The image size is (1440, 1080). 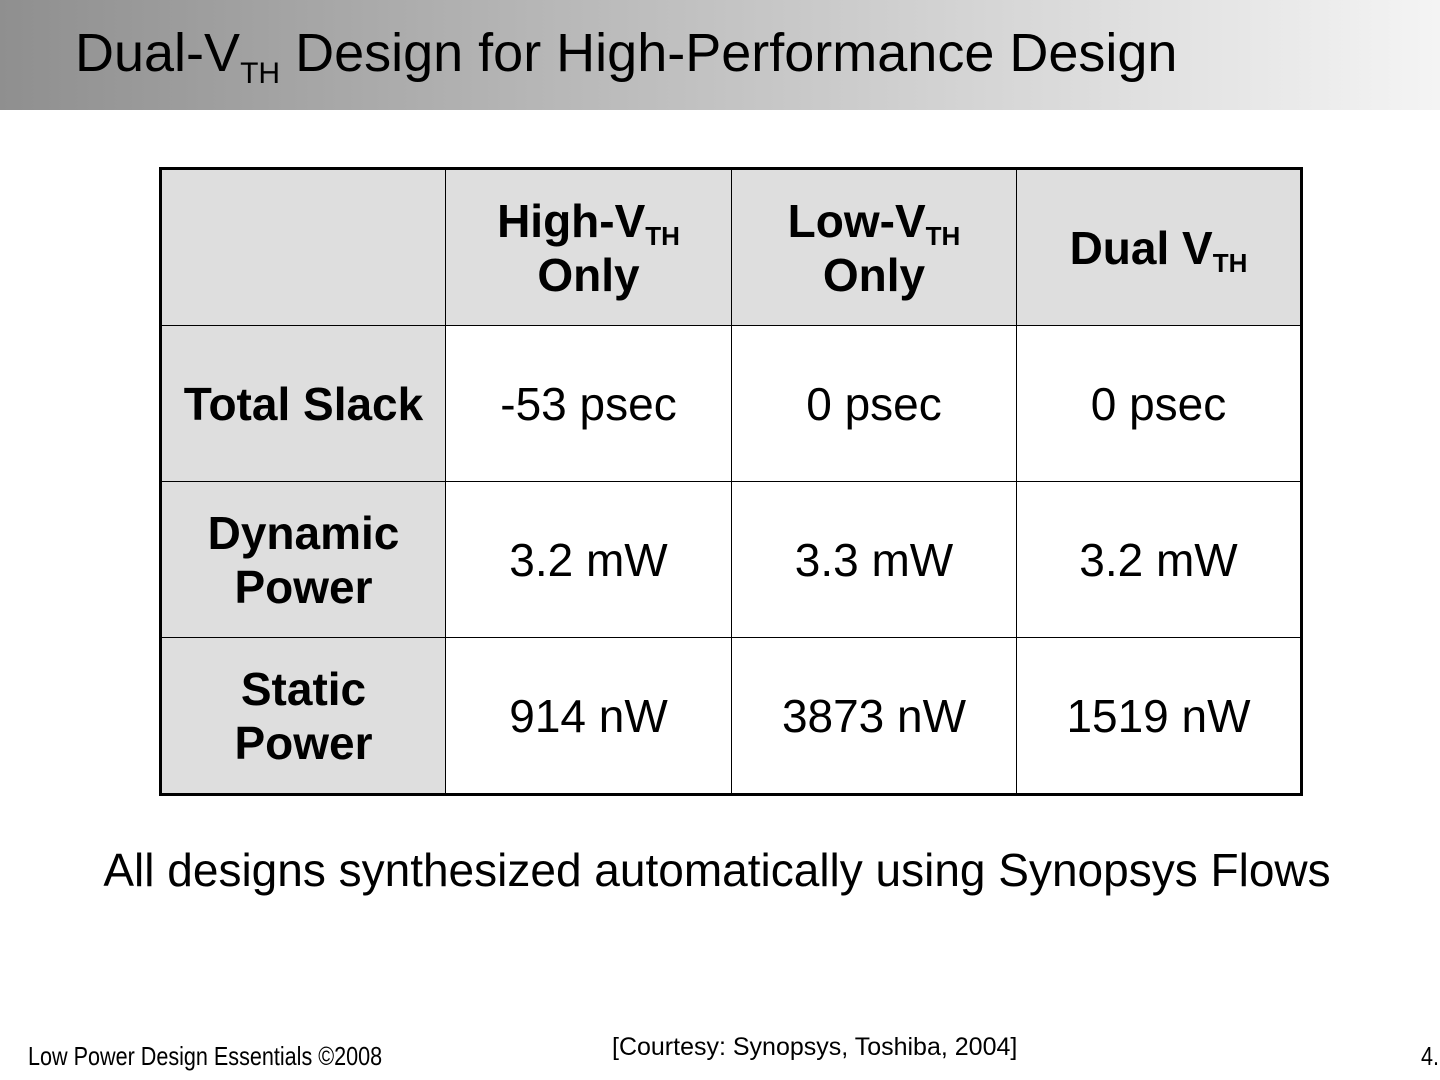 I want to click on page-number: 4., so click(x=1430, y=1056).